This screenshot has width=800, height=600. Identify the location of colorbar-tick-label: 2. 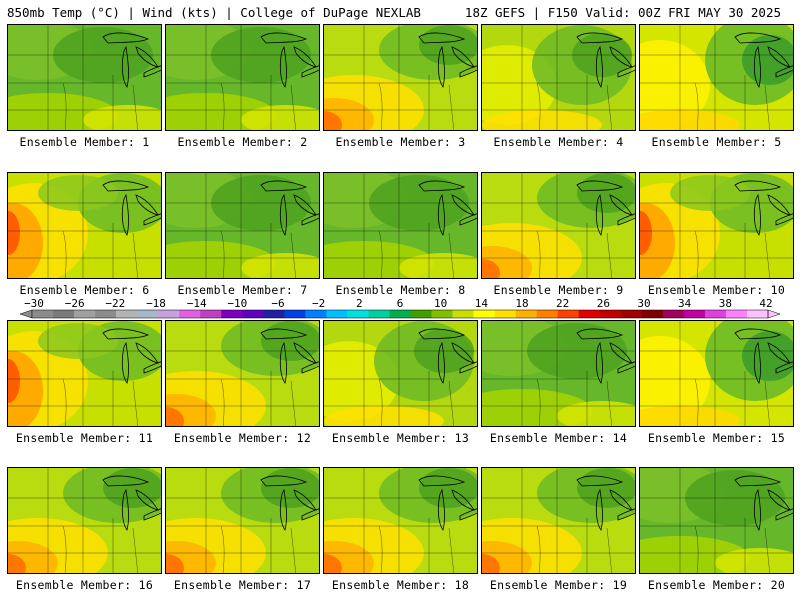
(359, 303).